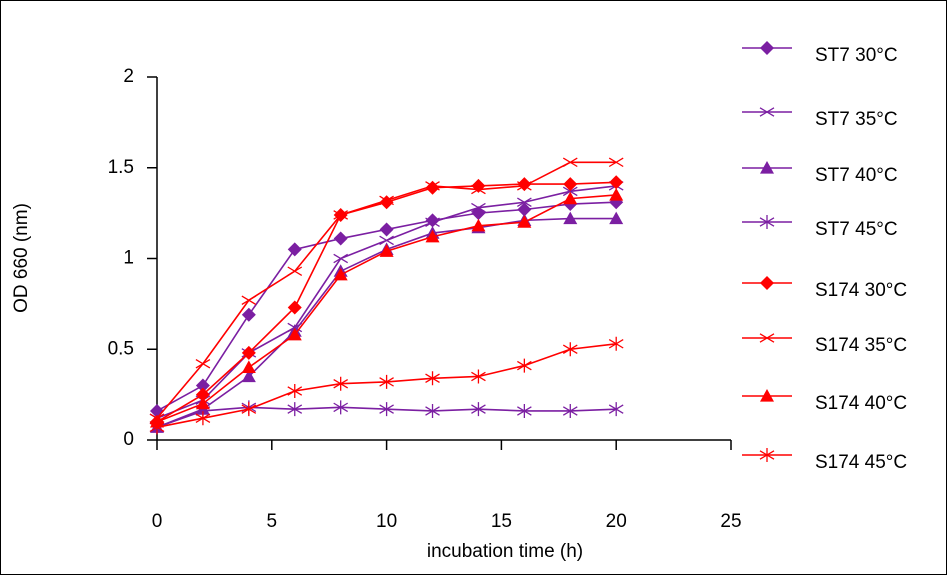 Image resolution: width=947 pixels, height=575 pixels. I want to click on legend-label: ST7 35°C, so click(856, 119).